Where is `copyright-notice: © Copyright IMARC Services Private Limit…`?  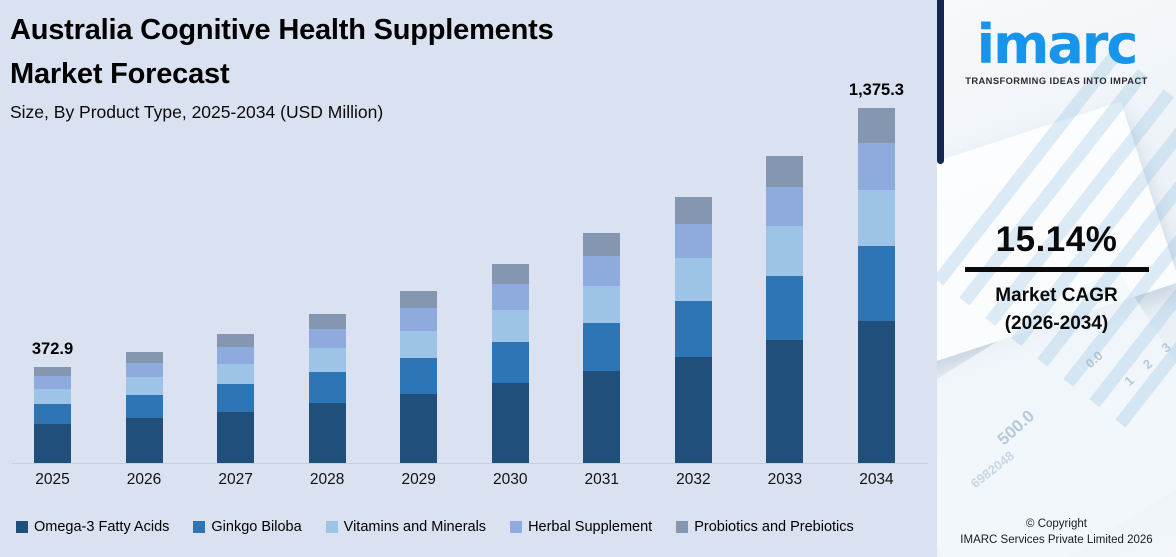
copyright-notice: © Copyright IMARC Services Private Limit… is located at coordinates (1056, 532).